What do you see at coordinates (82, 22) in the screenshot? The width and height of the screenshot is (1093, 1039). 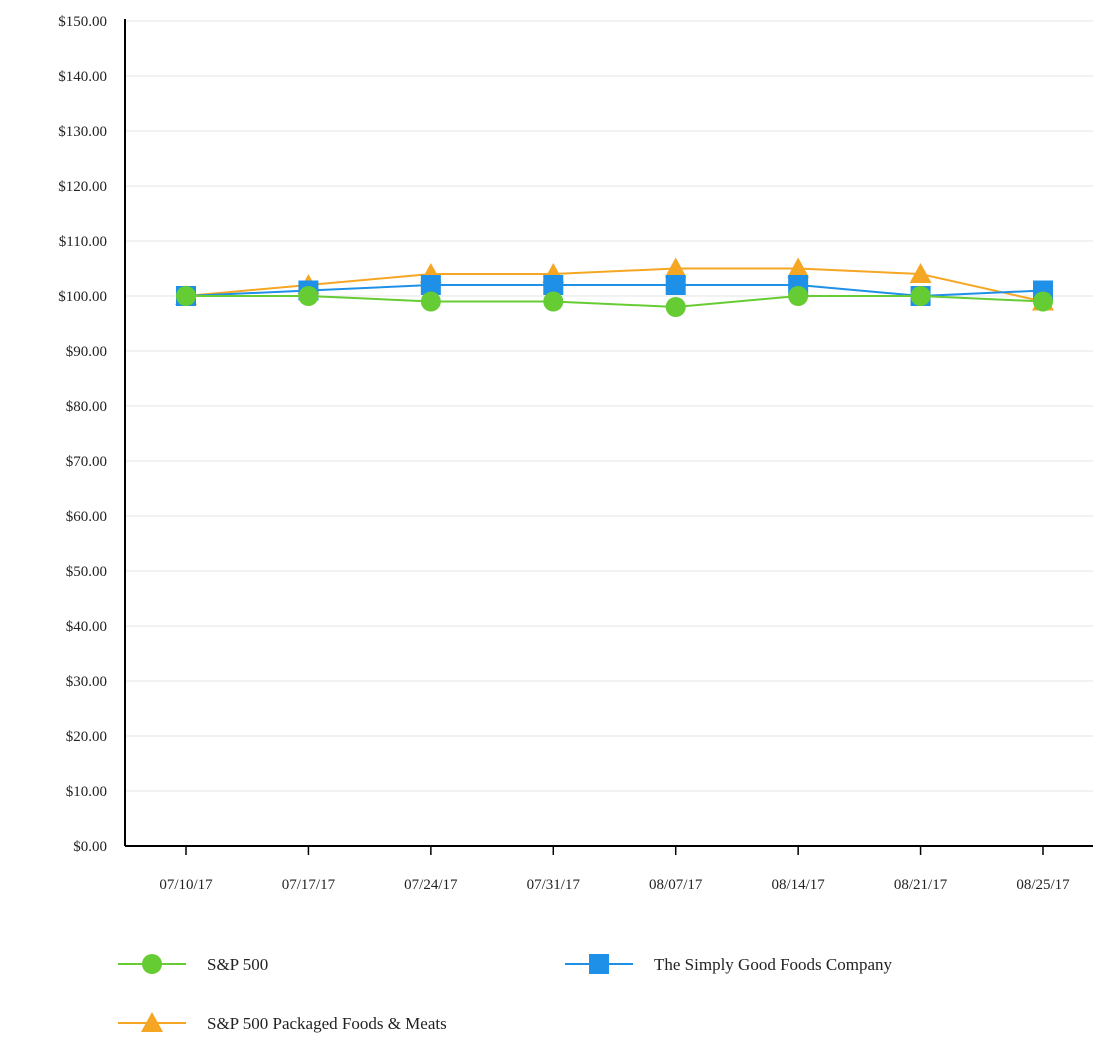 I see `y-tick-label: $150.00` at bounding box center [82, 22].